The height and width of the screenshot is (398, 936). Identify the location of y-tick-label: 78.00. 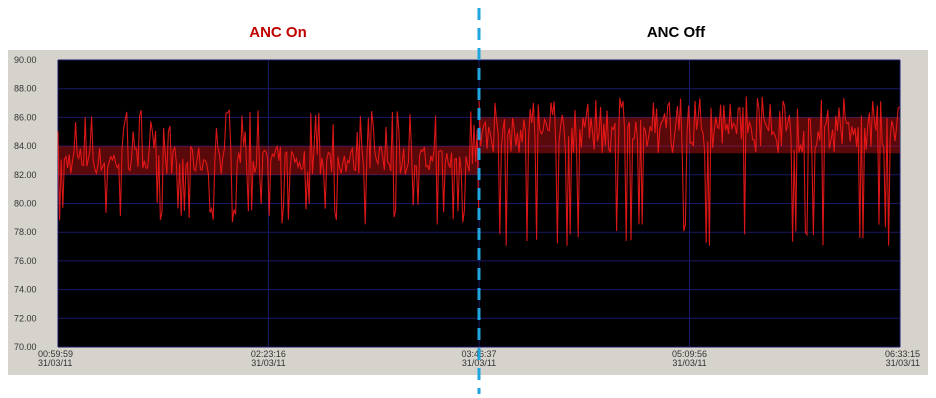
(25, 232).